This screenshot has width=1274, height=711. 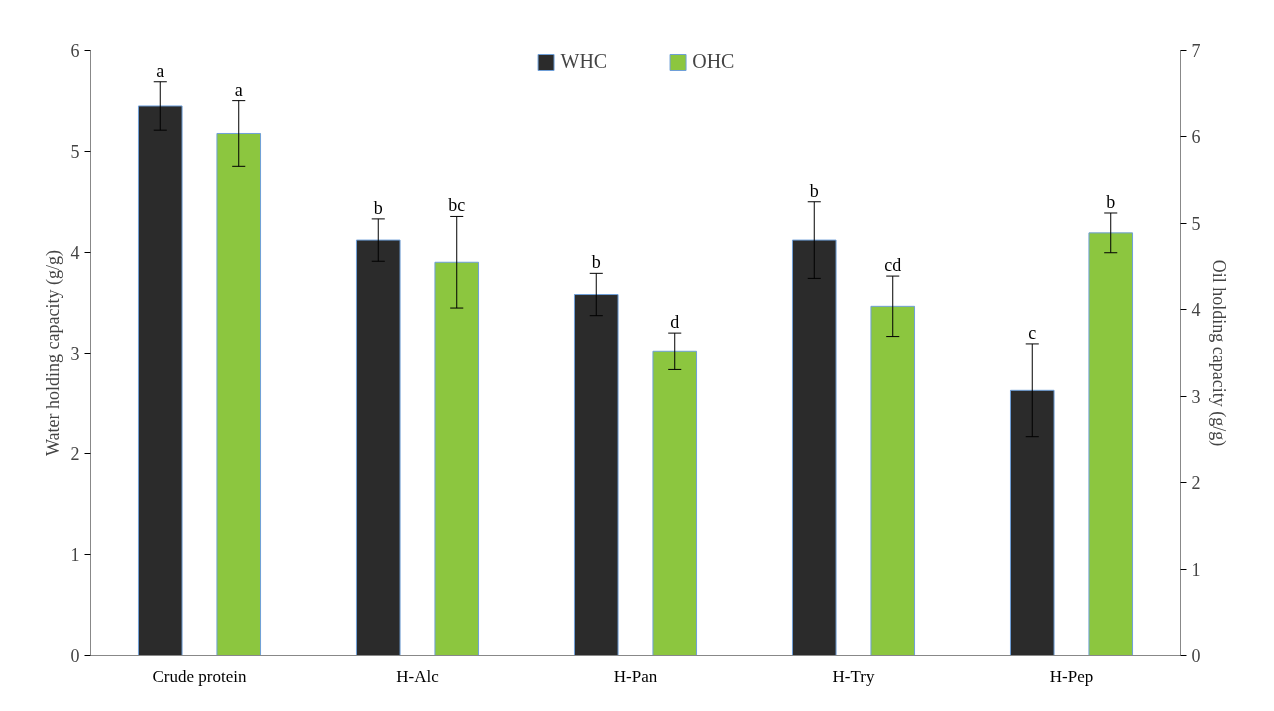 I want to click on y2-tick-label: 2, so click(x=1196, y=483).